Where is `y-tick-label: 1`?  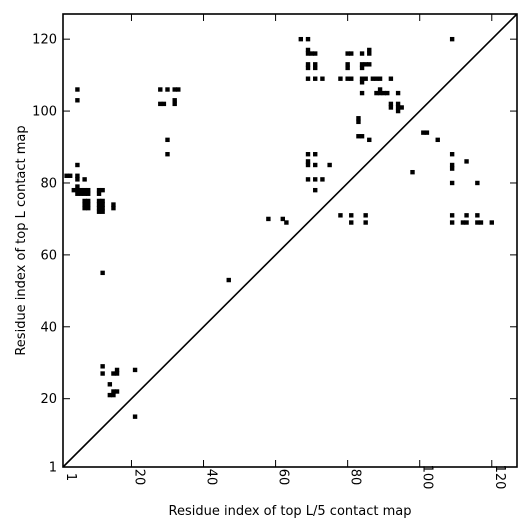 y-tick-label: 1 is located at coordinates (53, 468).